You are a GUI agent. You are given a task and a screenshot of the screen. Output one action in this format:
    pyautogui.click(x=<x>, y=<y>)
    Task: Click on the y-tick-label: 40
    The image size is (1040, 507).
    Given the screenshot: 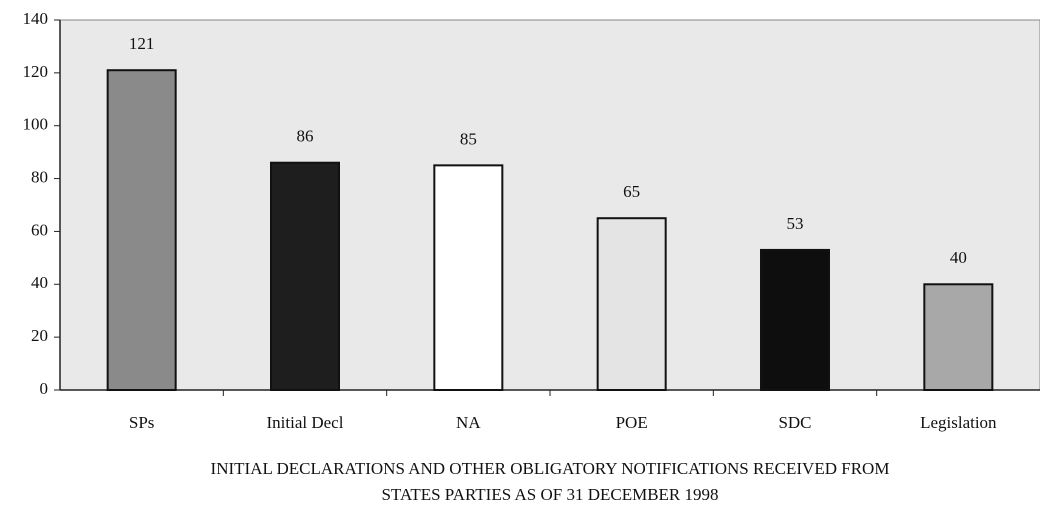 What is the action you would take?
    pyautogui.click(x=39, y=282)
    